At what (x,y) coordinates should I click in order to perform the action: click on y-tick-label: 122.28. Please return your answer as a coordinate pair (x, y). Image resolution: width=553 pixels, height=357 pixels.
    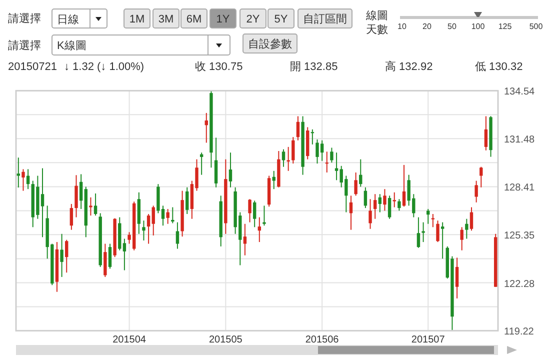
    Looking at the image, I should click on (520, 284).